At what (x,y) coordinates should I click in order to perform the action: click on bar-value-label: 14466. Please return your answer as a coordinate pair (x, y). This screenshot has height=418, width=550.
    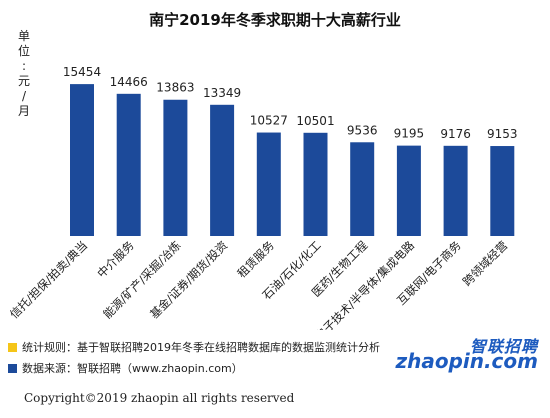
    Looking at the image, I should click on (129, 82).